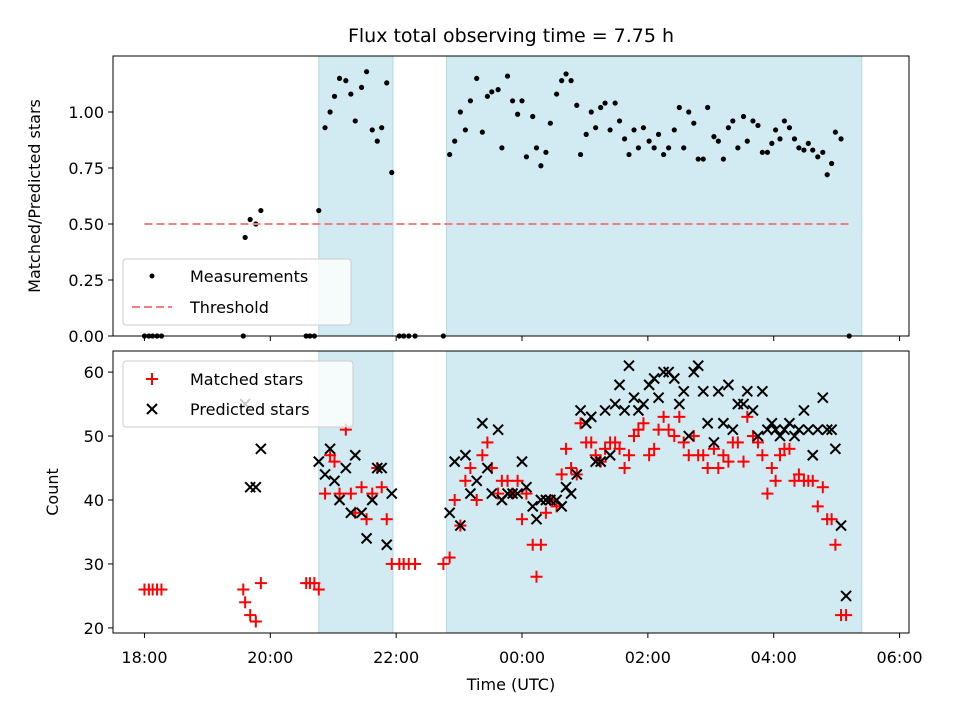 Image resolution: width=960 pixels, height=720 pixels. What do you see at coordinates (510, 684) in the screenshot?
I see `x-axis-label: Time (UTC)` at bounding box center [510, 684].